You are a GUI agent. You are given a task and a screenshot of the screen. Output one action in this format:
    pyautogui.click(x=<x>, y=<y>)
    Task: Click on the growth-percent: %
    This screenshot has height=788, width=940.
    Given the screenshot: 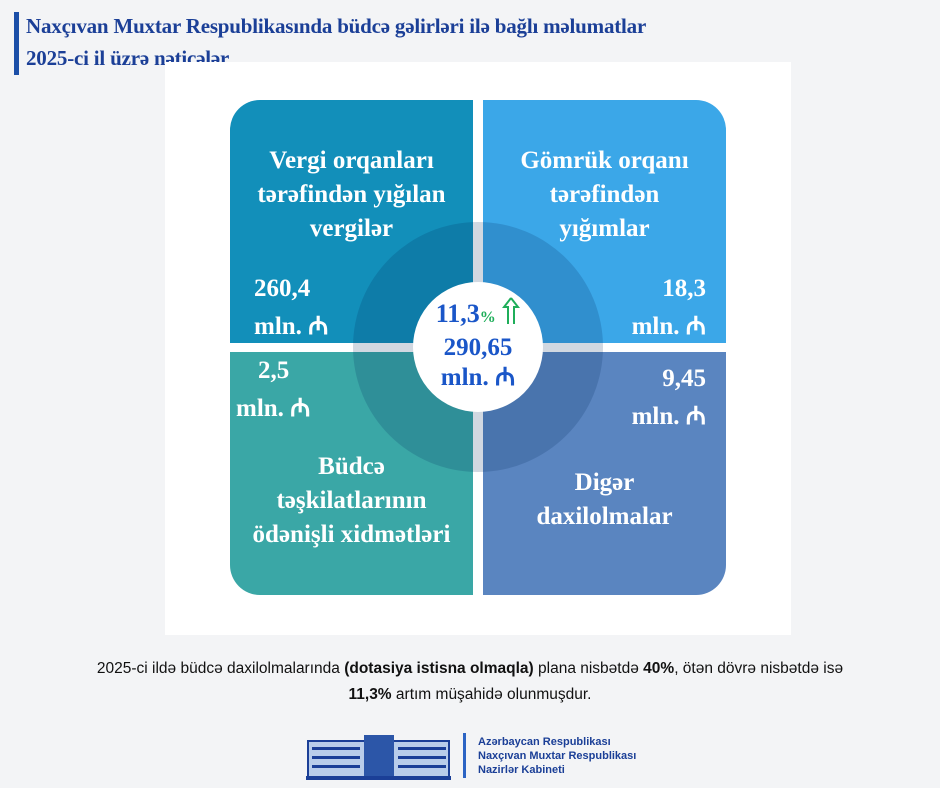 What is the action you would take?
    pyautogui.click(x=487, y=317)
    